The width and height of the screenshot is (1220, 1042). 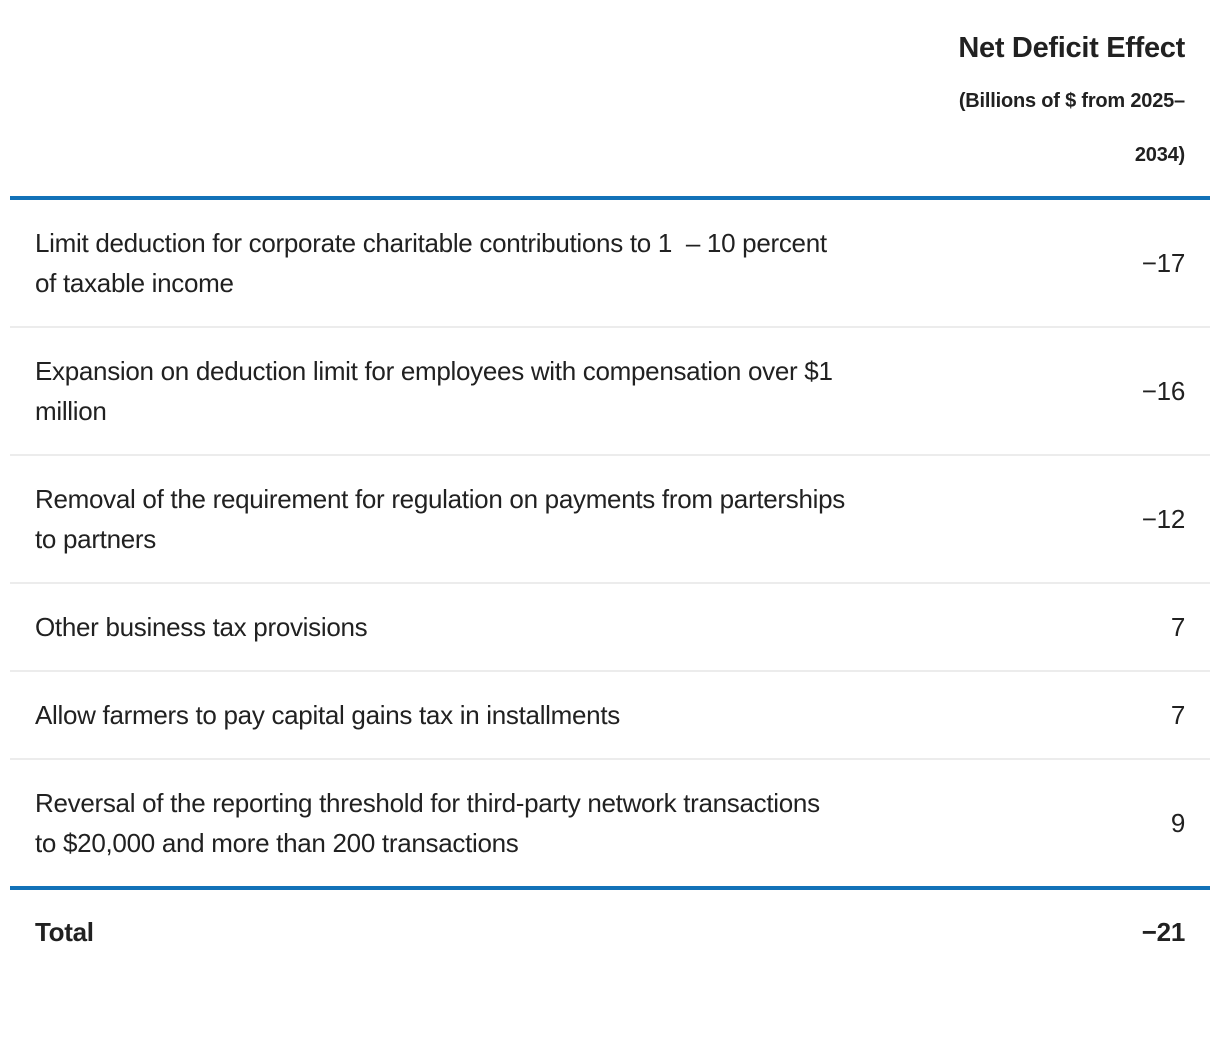 I want to click on table-subtitle: (Billions of $ from 2025–2034), so click(x=1071, y=128).